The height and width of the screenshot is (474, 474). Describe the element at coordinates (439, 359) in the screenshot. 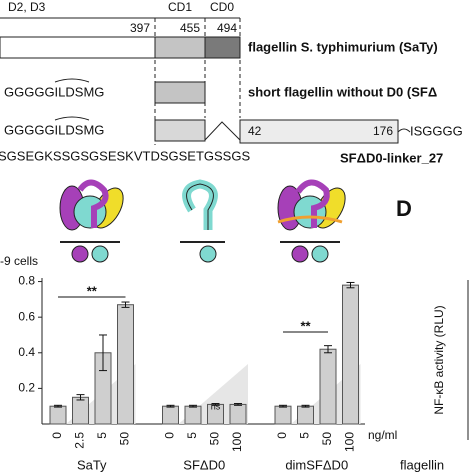

I see `y-axis-label: NF-κB activity (RLU)` at that location.